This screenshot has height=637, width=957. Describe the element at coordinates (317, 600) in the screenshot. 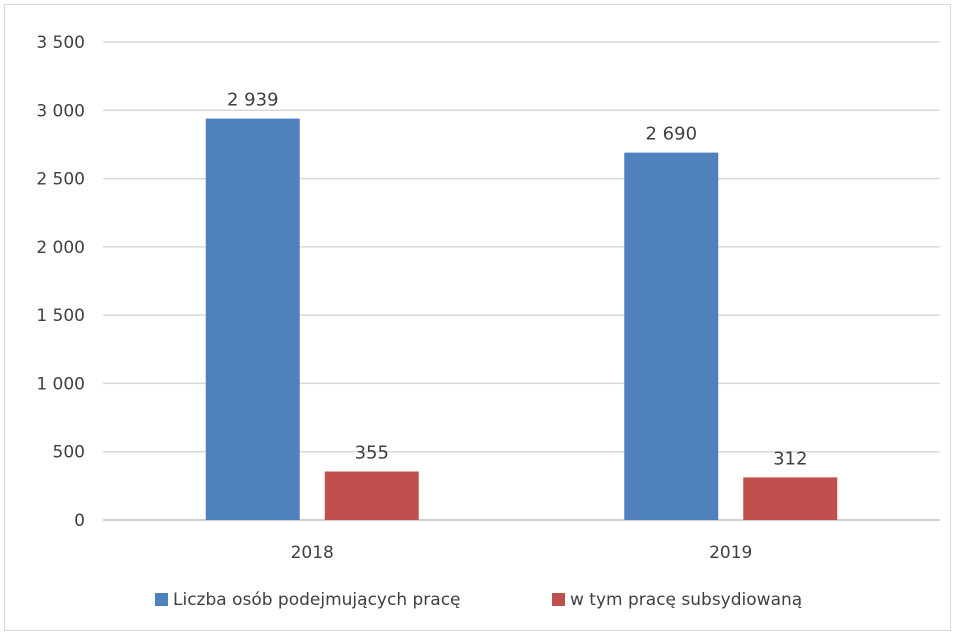

I see `legend-label: Liczba osób podejmujących pracę` at that location.